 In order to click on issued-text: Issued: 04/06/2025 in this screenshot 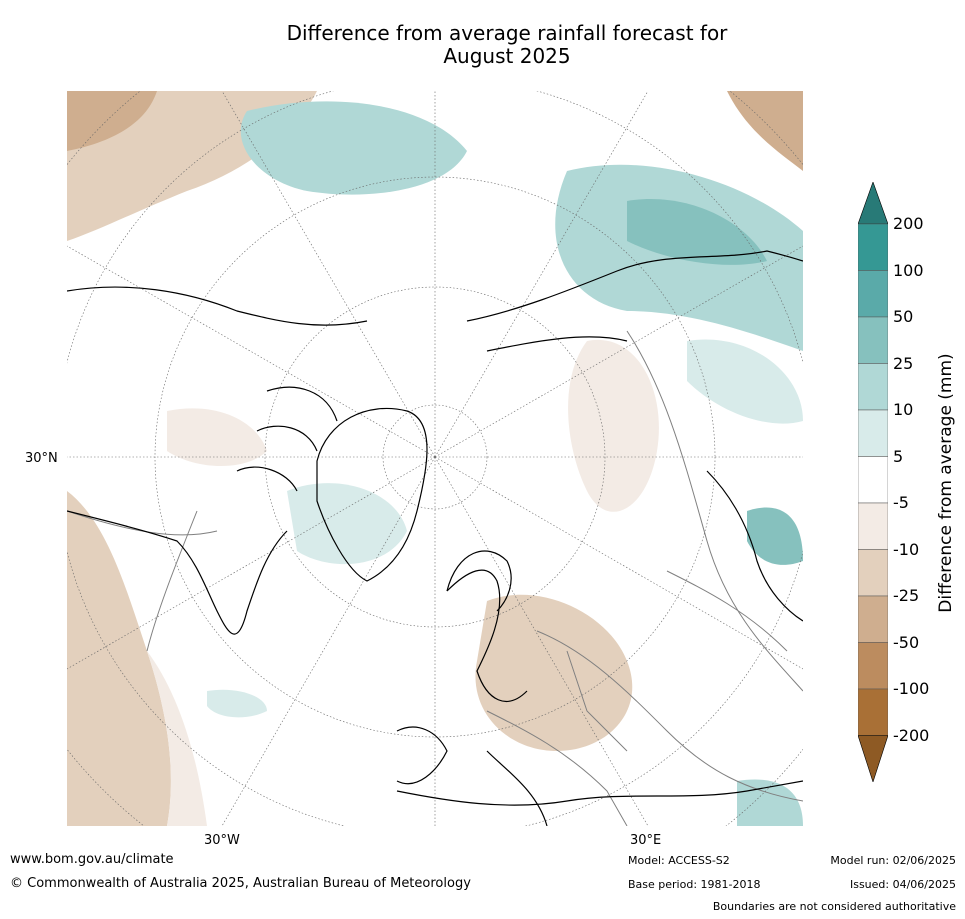, I will do `click(902, 884)`.